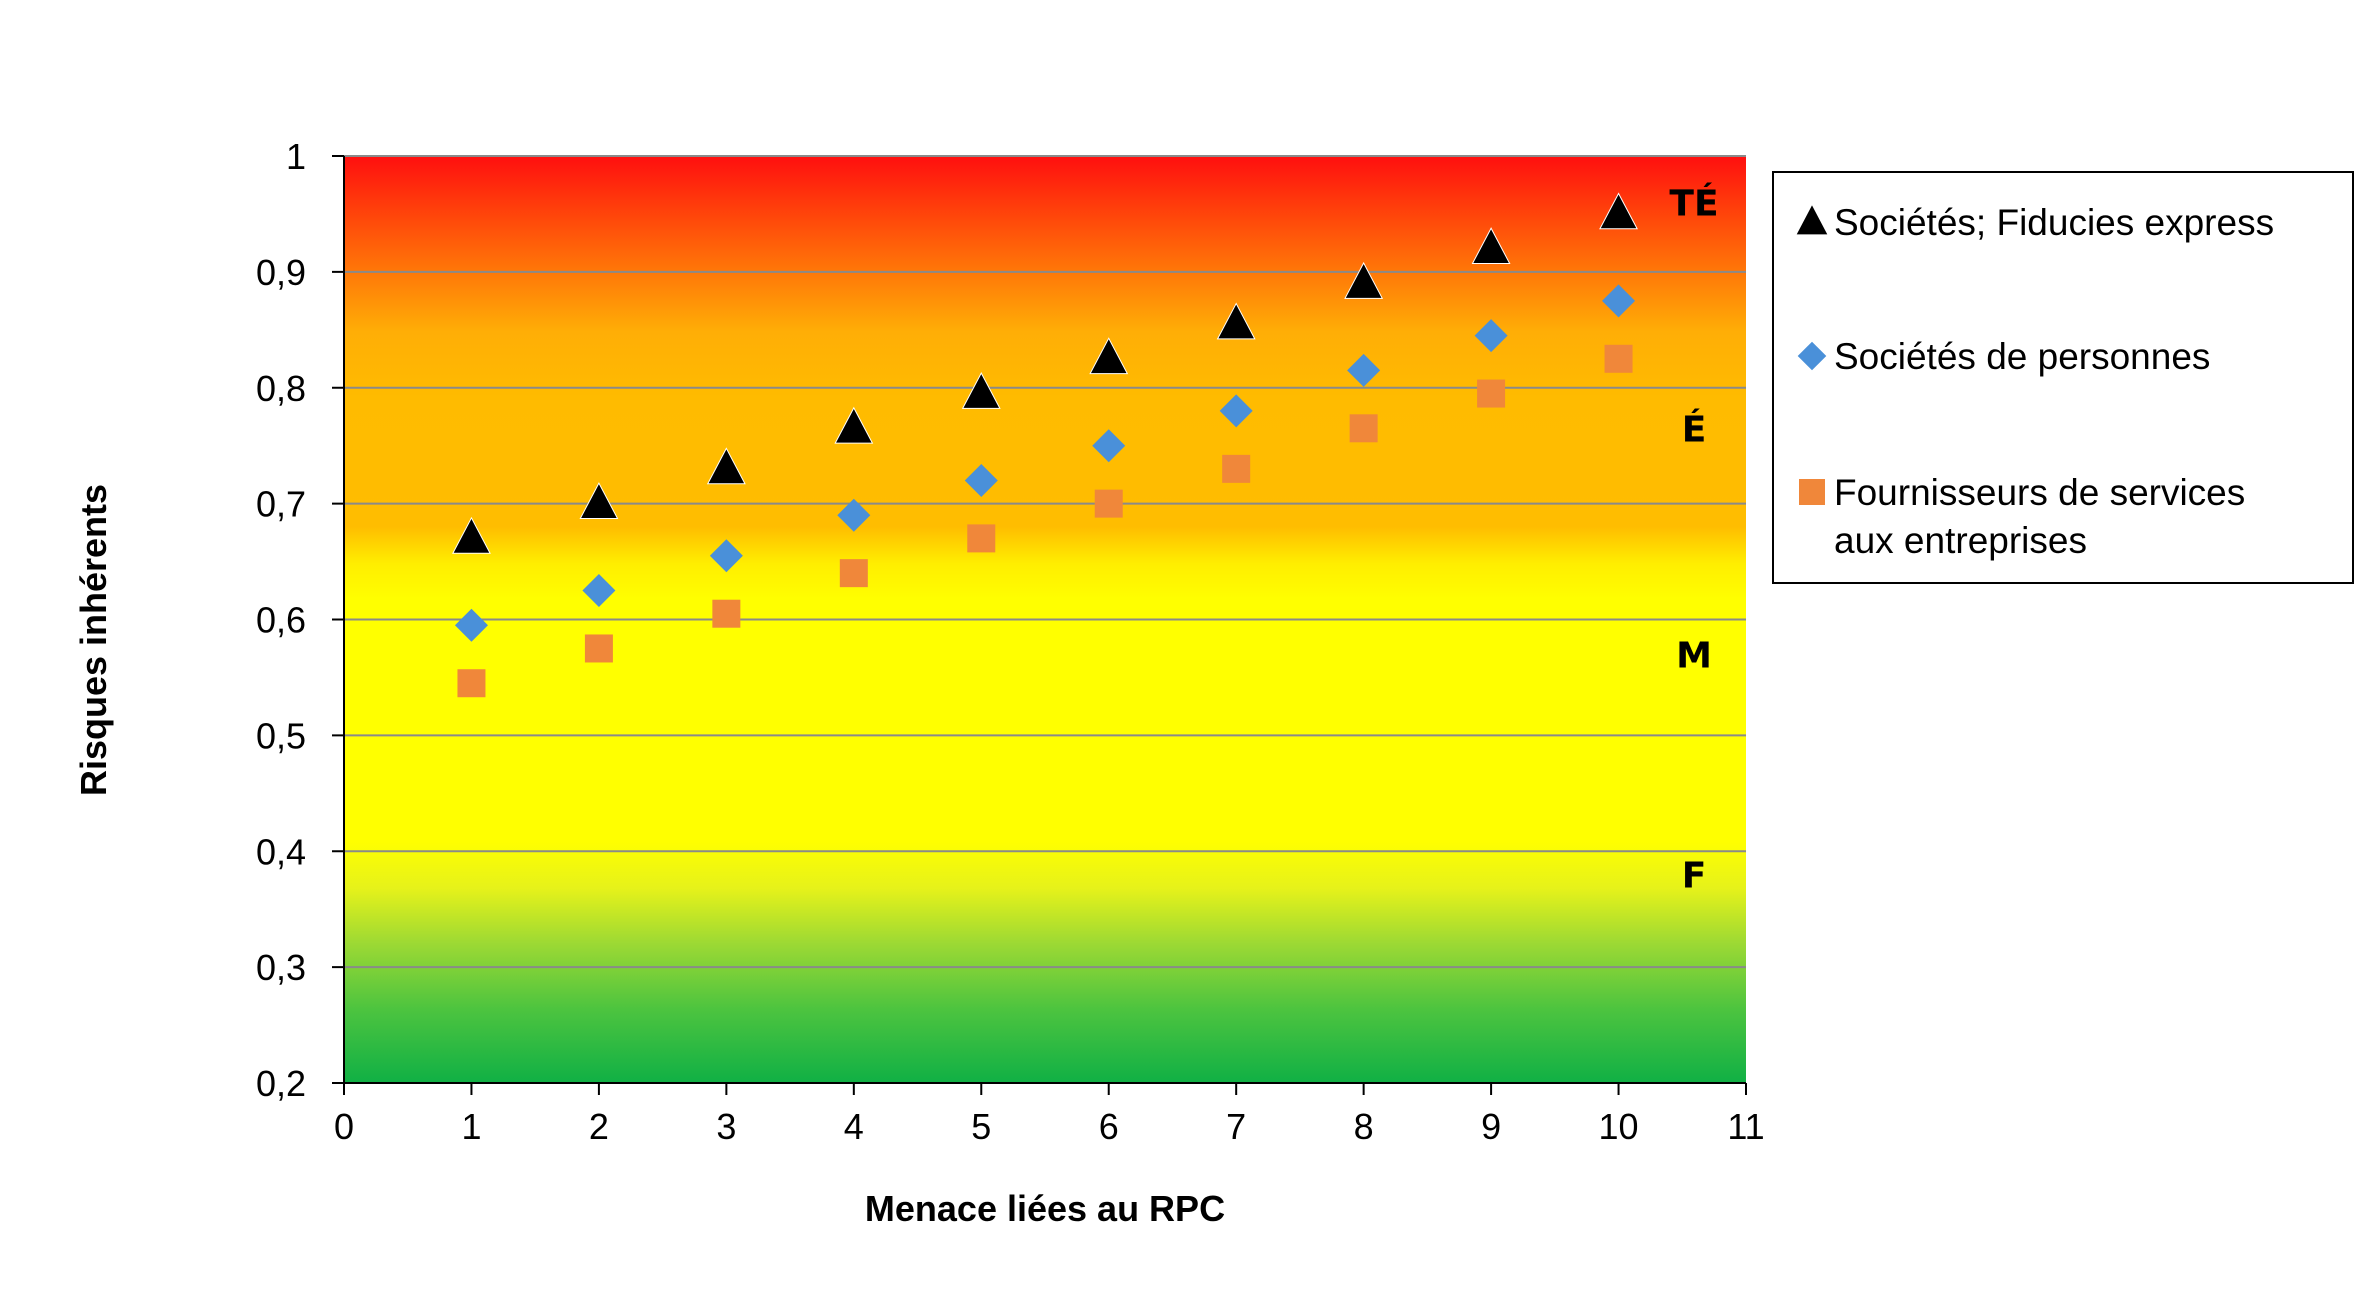  I want to click on legend-box, so click(2063, 377).